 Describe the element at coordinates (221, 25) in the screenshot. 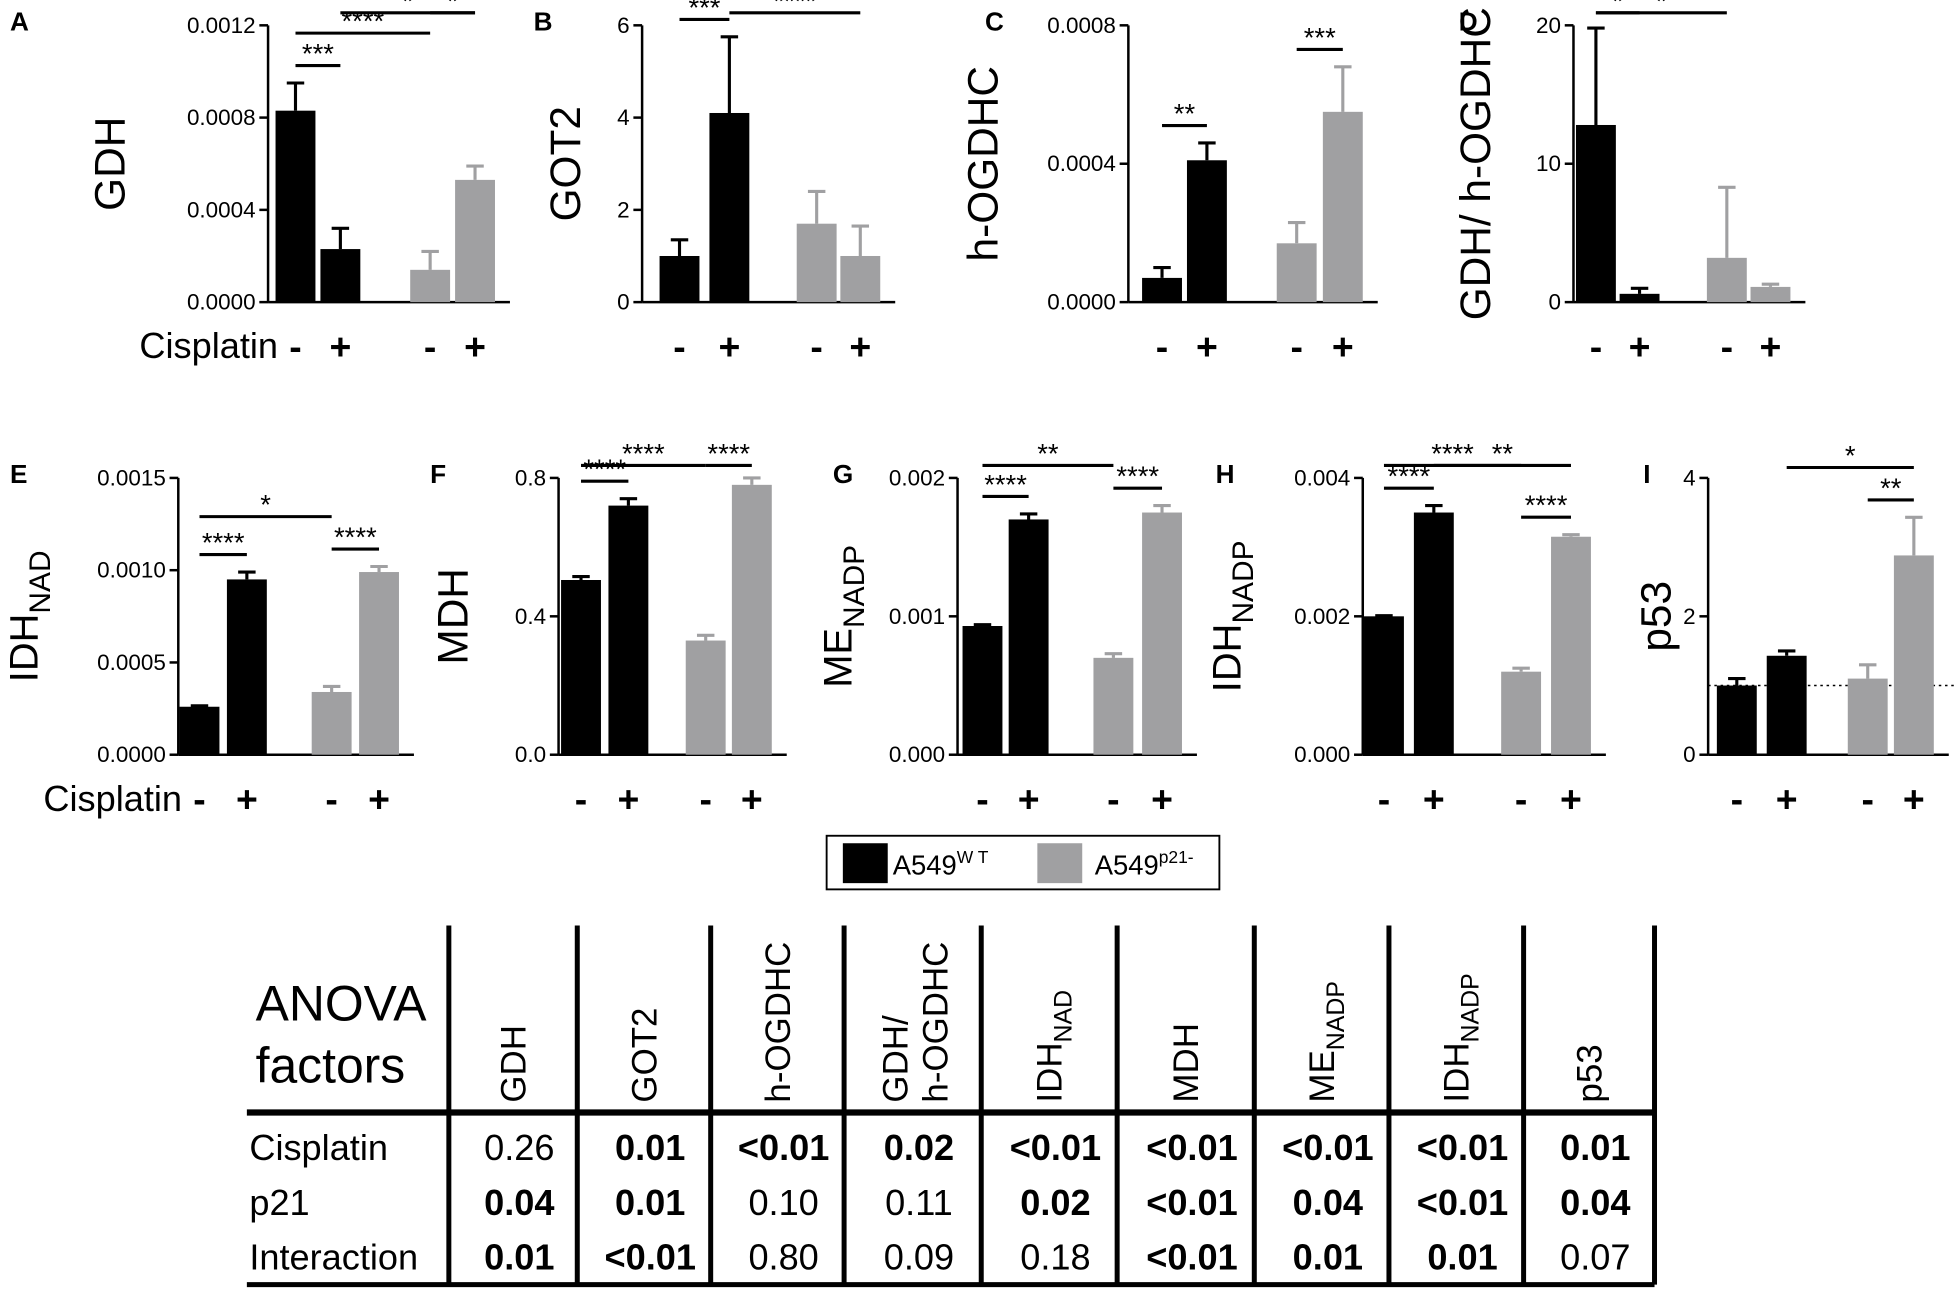

I see `y-tick-label: 0.0012` at that location.